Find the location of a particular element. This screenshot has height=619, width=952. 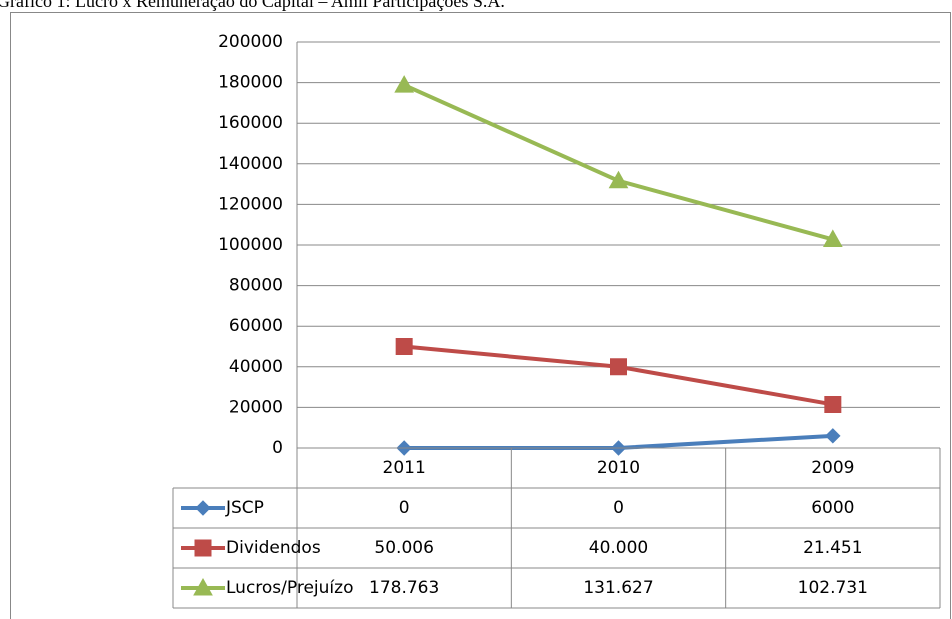

table-cell: 102.731 is located at coordinates (833, 588).